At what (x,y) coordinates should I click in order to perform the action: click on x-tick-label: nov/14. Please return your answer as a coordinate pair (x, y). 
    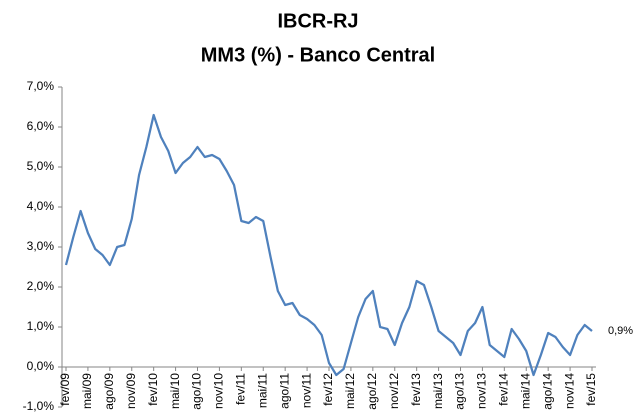
    Looking at the image, I should click on (569, 391).